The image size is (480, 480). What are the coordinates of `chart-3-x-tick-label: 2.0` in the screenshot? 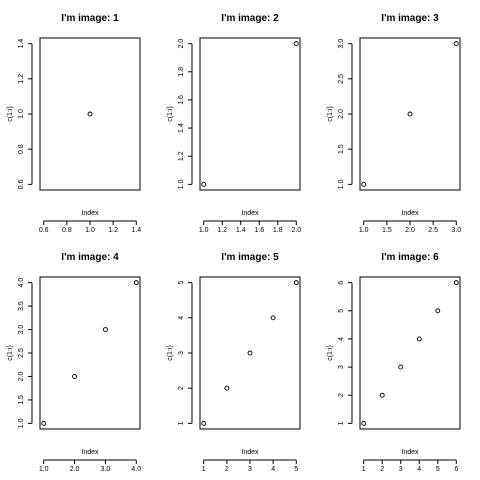 It's located at (410, 230).